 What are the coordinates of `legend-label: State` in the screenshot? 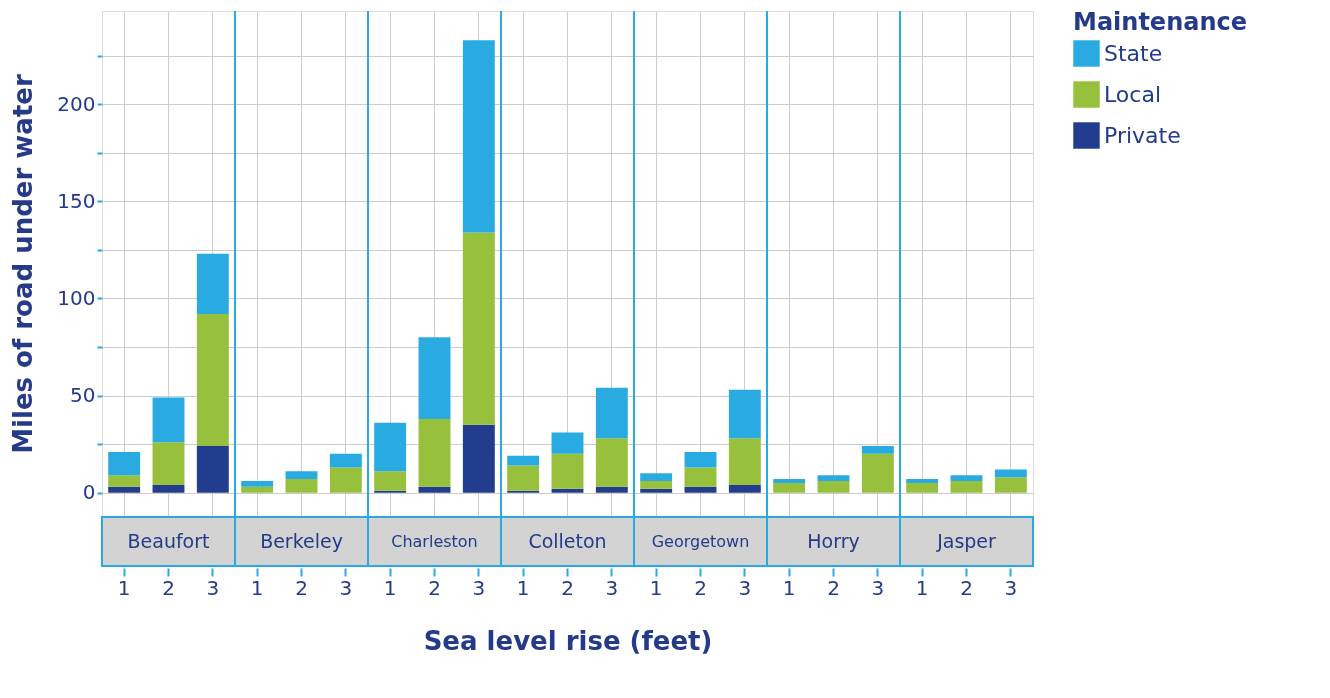 It's located at (1133, 53).